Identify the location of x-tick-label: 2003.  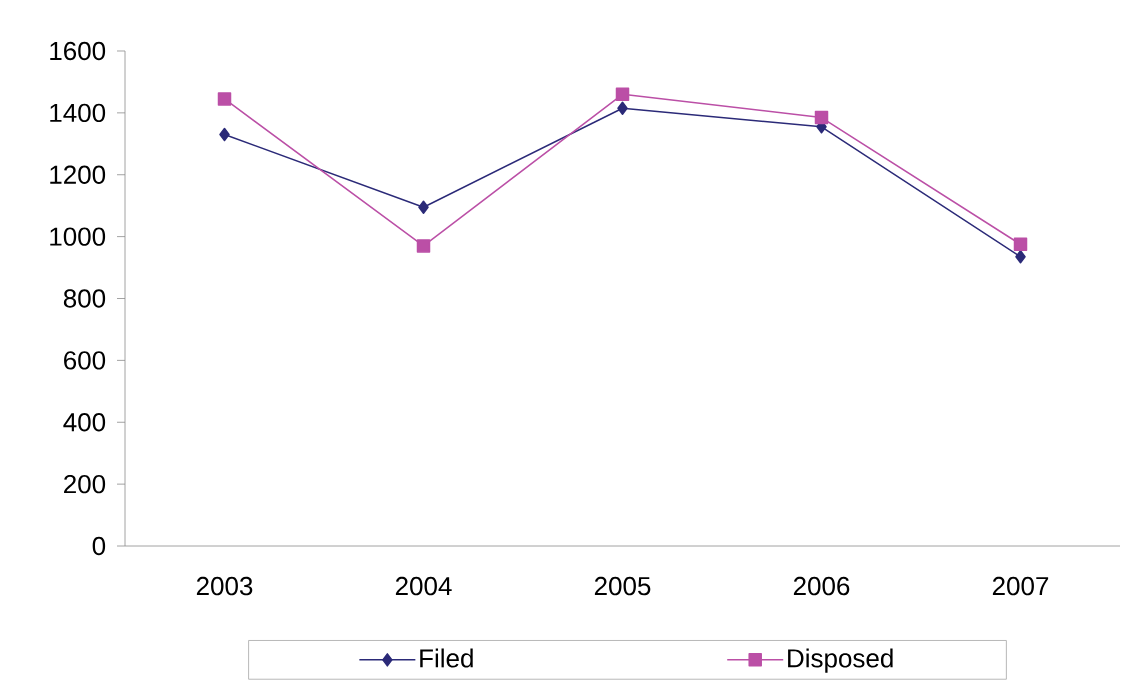
(224, 586).